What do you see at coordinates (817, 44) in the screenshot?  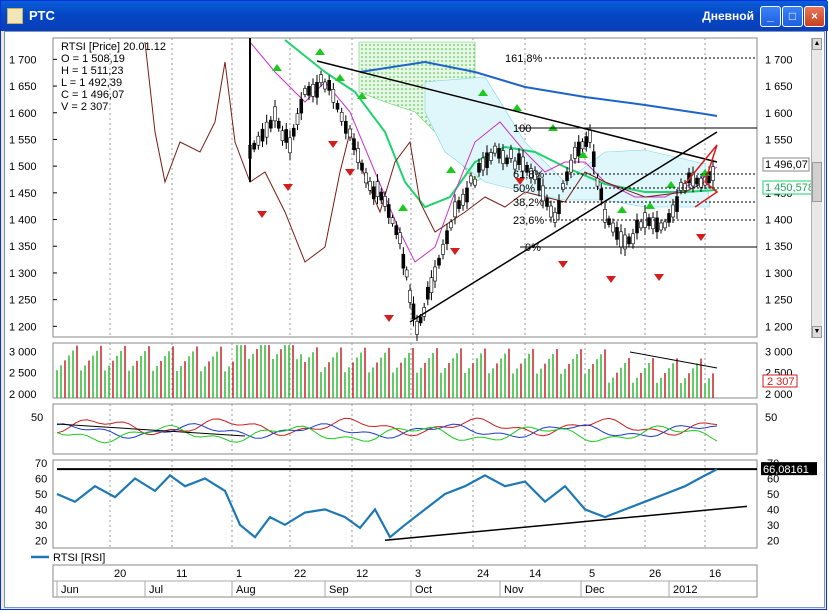 I see `scroll-up-button: ▲` at bounding box center [817, 44].